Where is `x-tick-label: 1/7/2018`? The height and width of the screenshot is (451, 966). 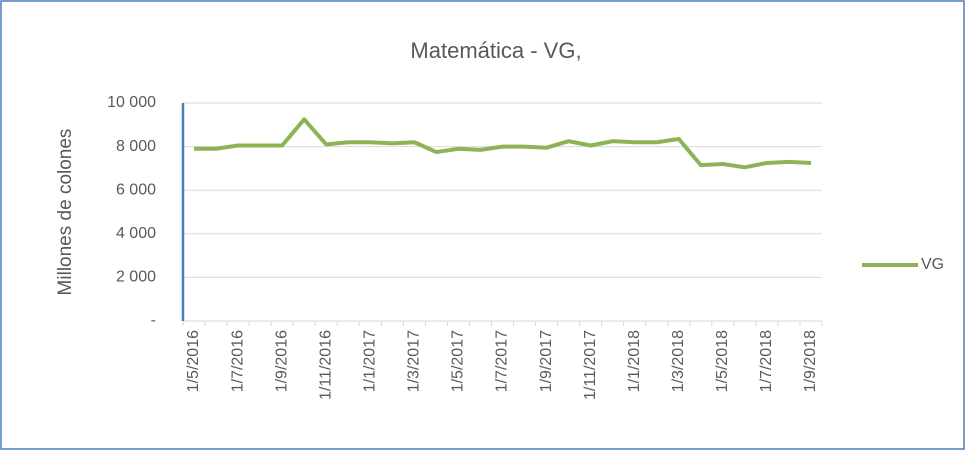 x-tick-label: 1/7/2018 is located at coordinates (766, 361).